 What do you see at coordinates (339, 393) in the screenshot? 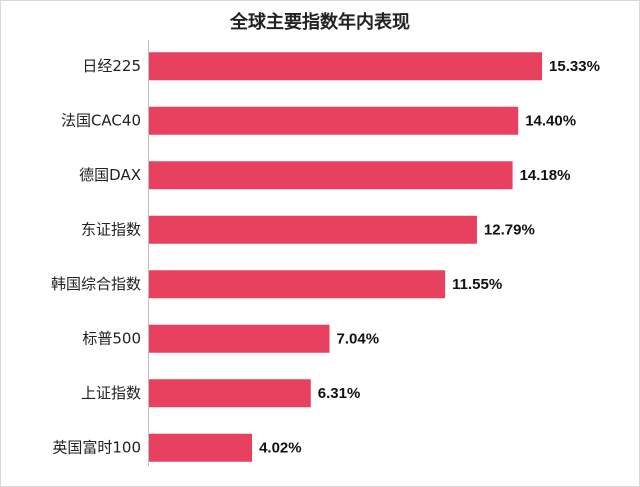
I see `value-label: 6.31%` at bounding box center [339, 393].